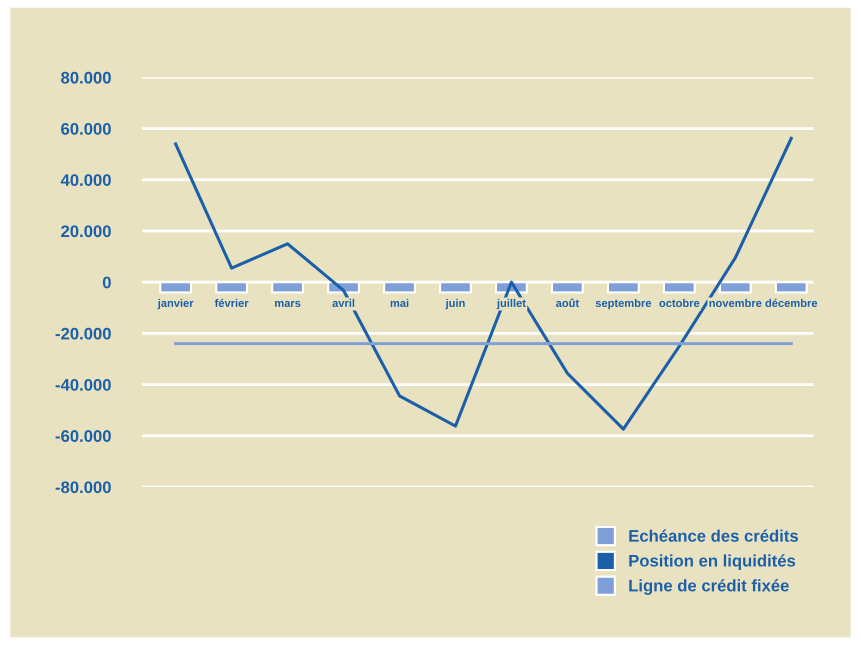 The image size is (861, 645). Describe the element at coordinates (106, 282) in the screenshot. I see `y-tick-label: 0` at that location.